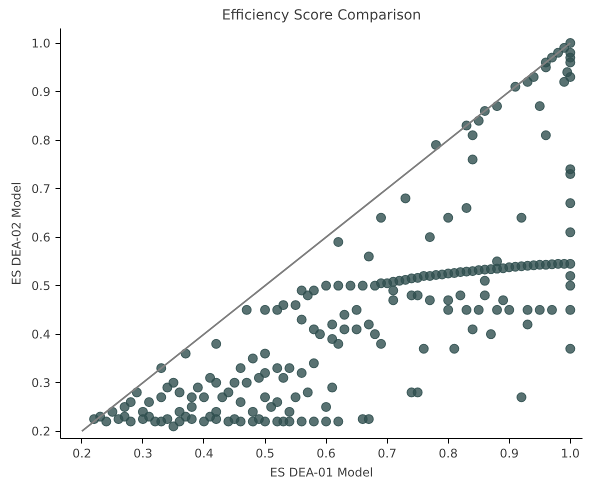  I want to click on y-tick-label: 0.7, so click(41, 189).